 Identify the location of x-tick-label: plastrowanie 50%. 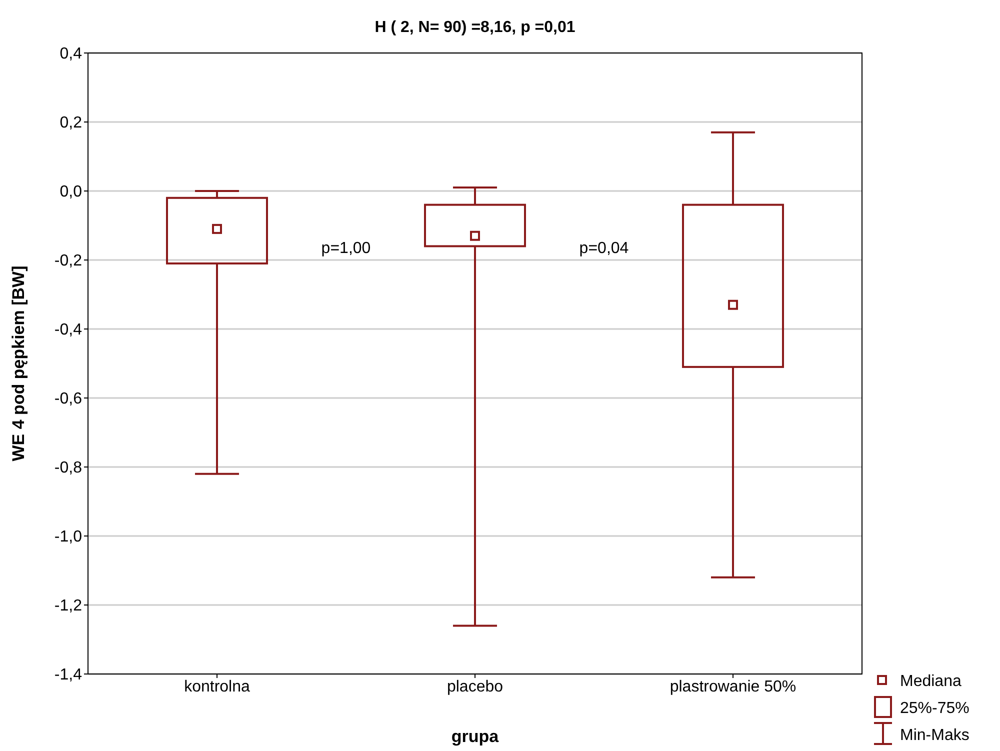
(733, 687).